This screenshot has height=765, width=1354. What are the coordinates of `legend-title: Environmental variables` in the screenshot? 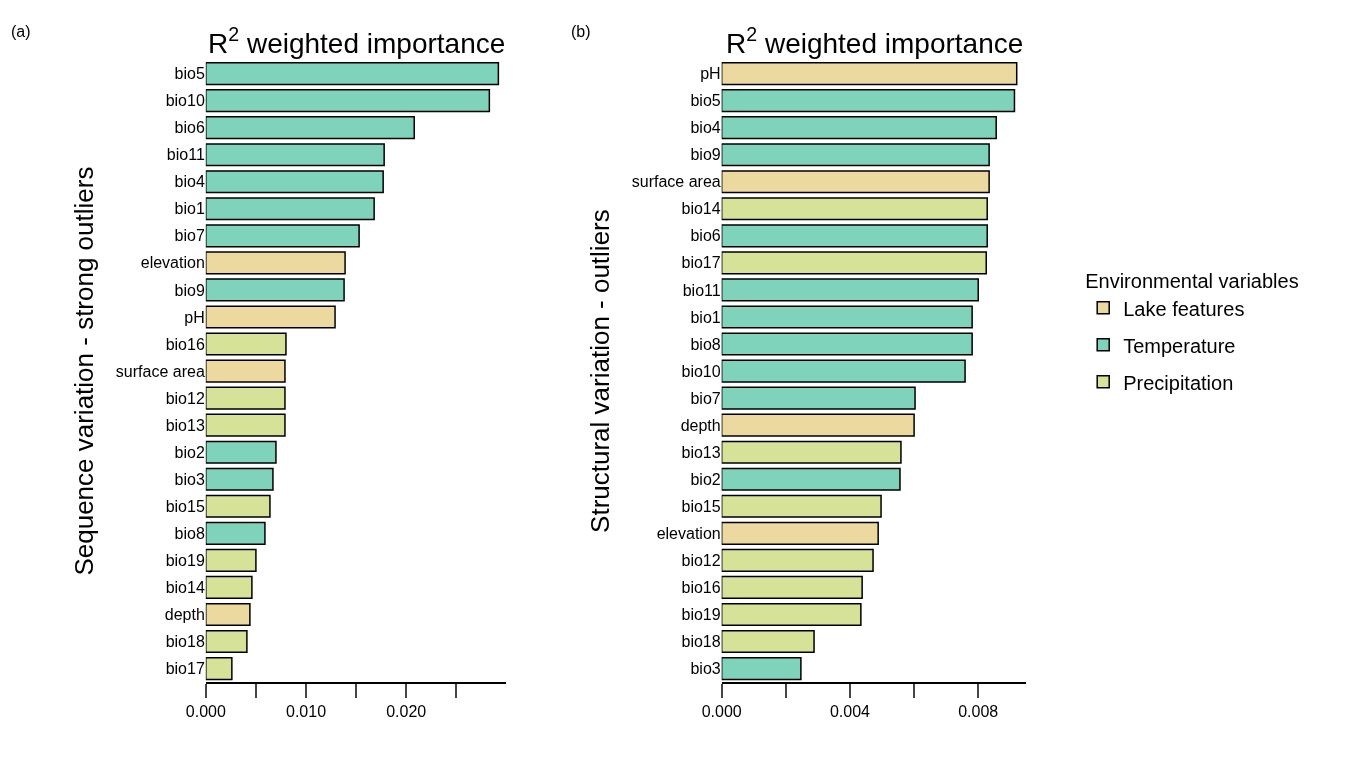 It's located at (1192, 281).